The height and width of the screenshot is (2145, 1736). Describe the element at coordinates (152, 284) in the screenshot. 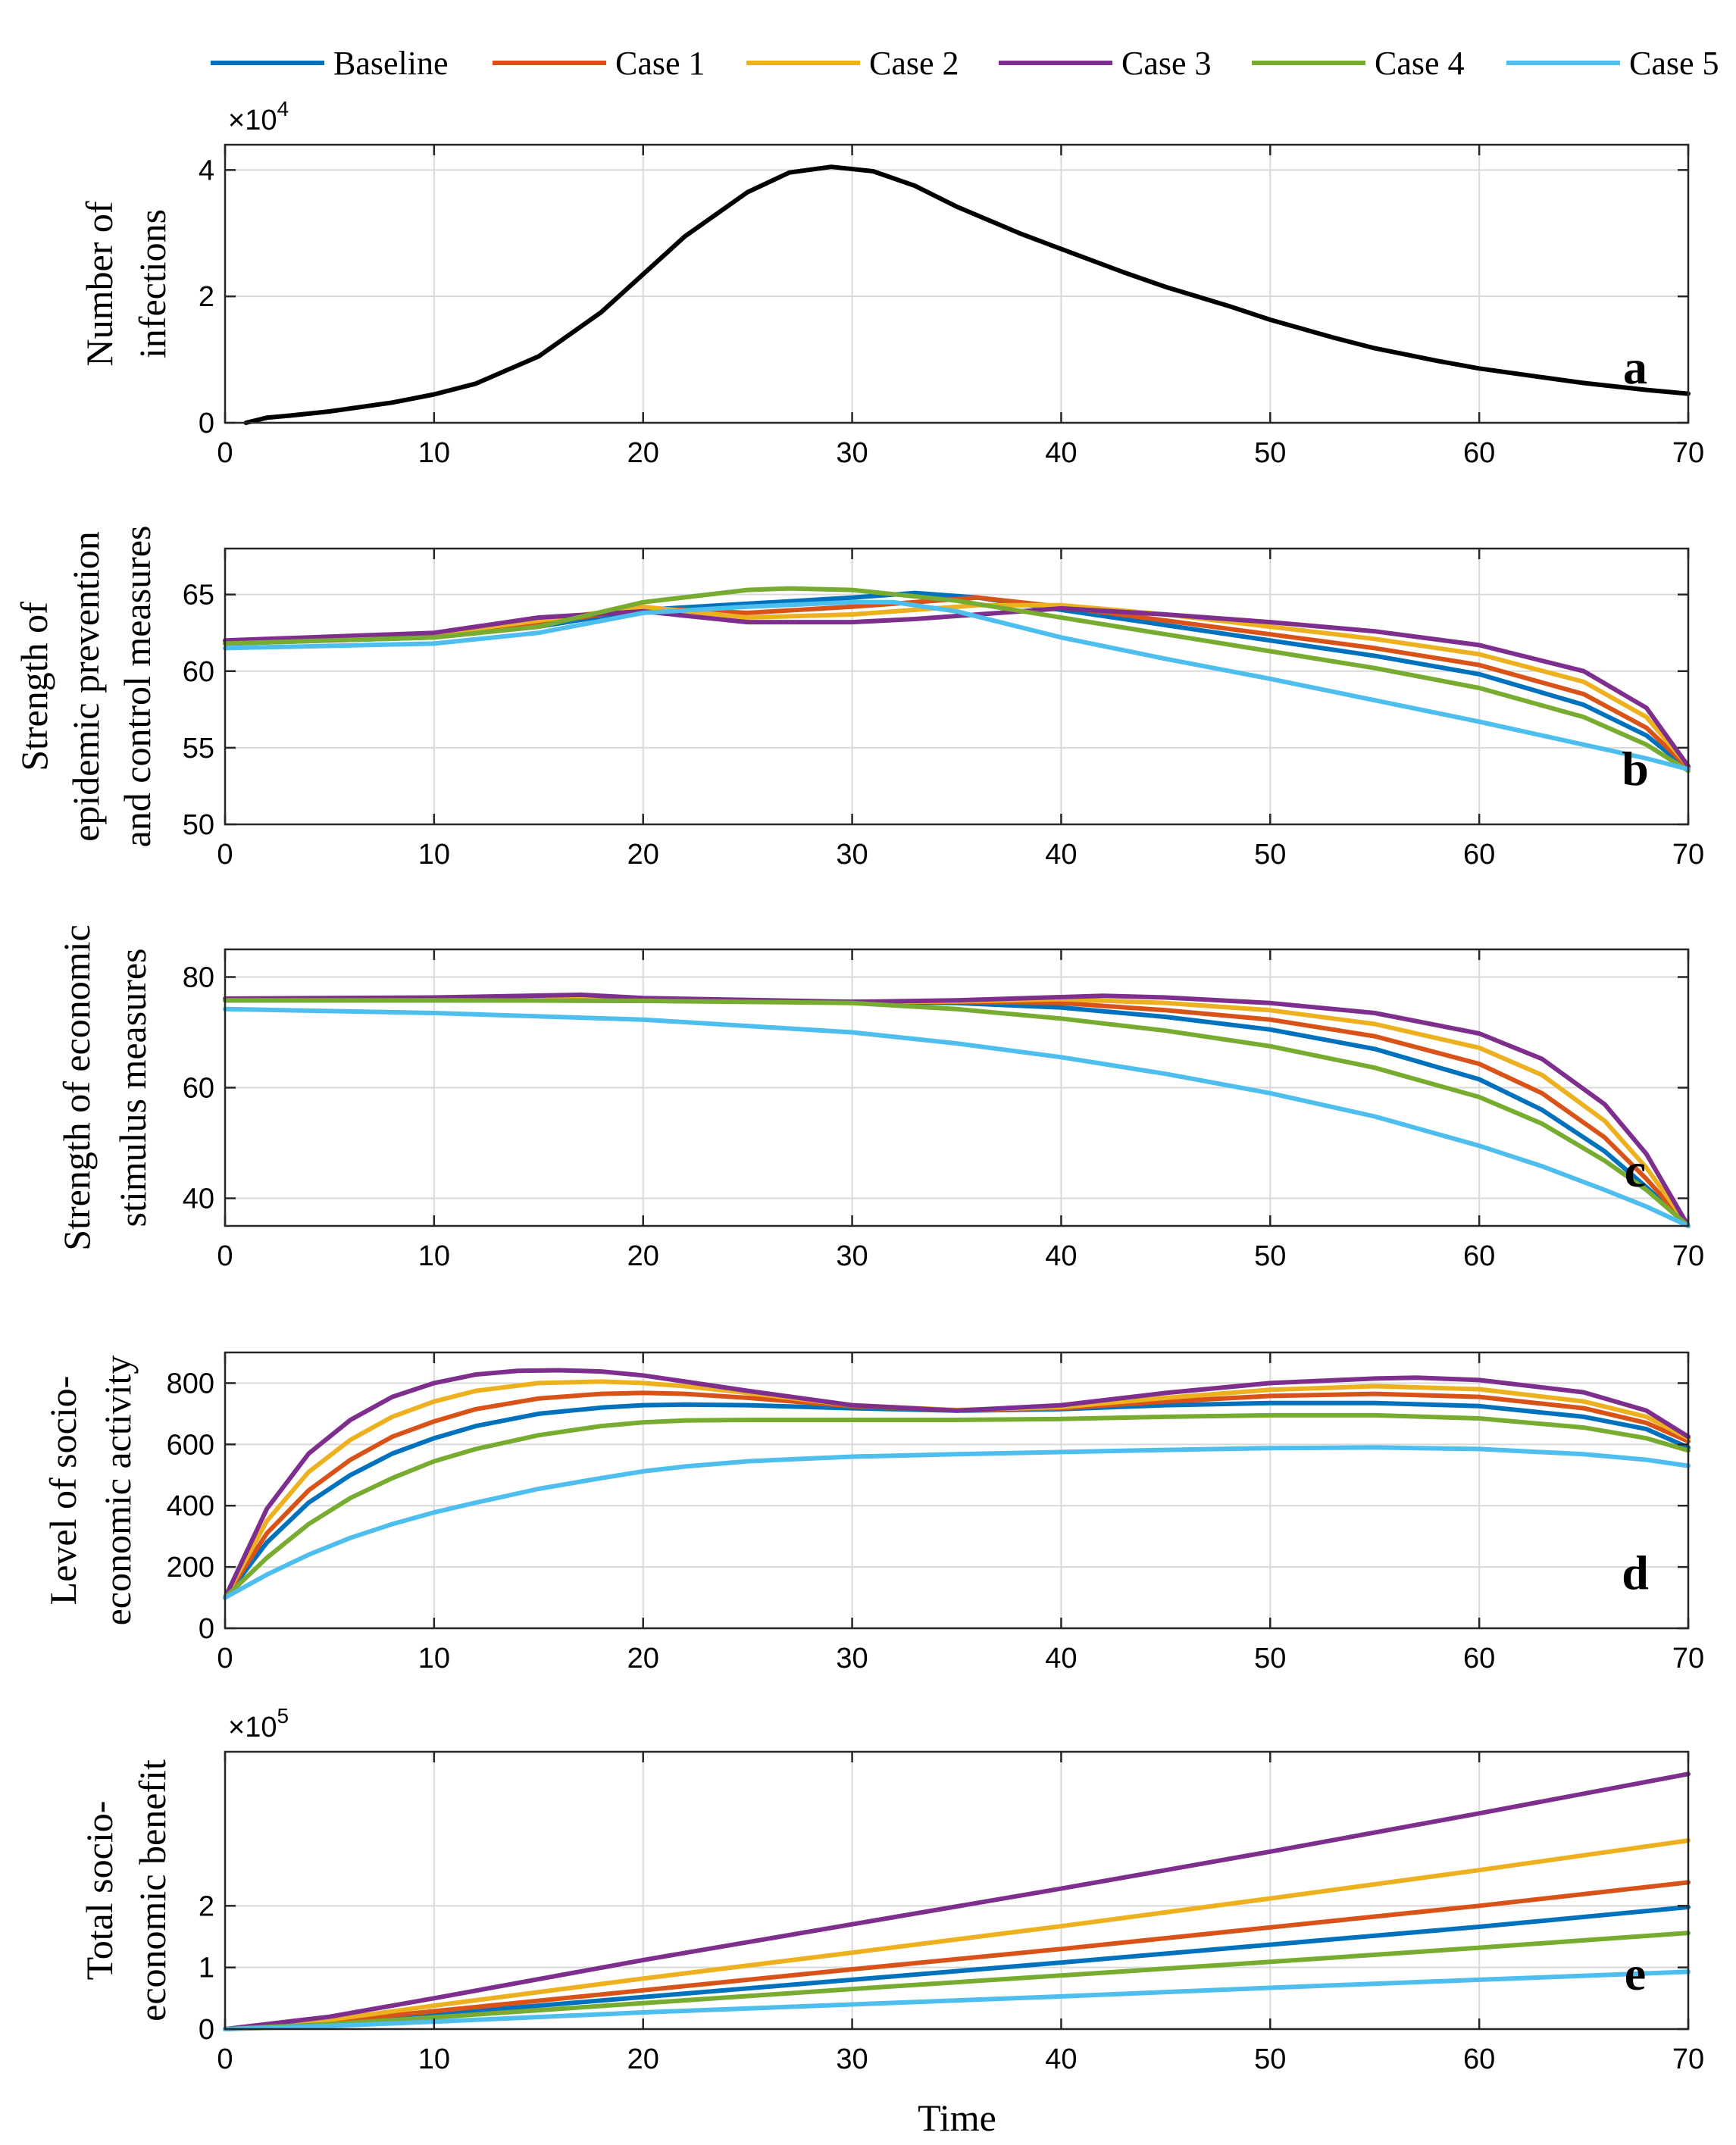

I see `y-axis-label: infections` at that location.